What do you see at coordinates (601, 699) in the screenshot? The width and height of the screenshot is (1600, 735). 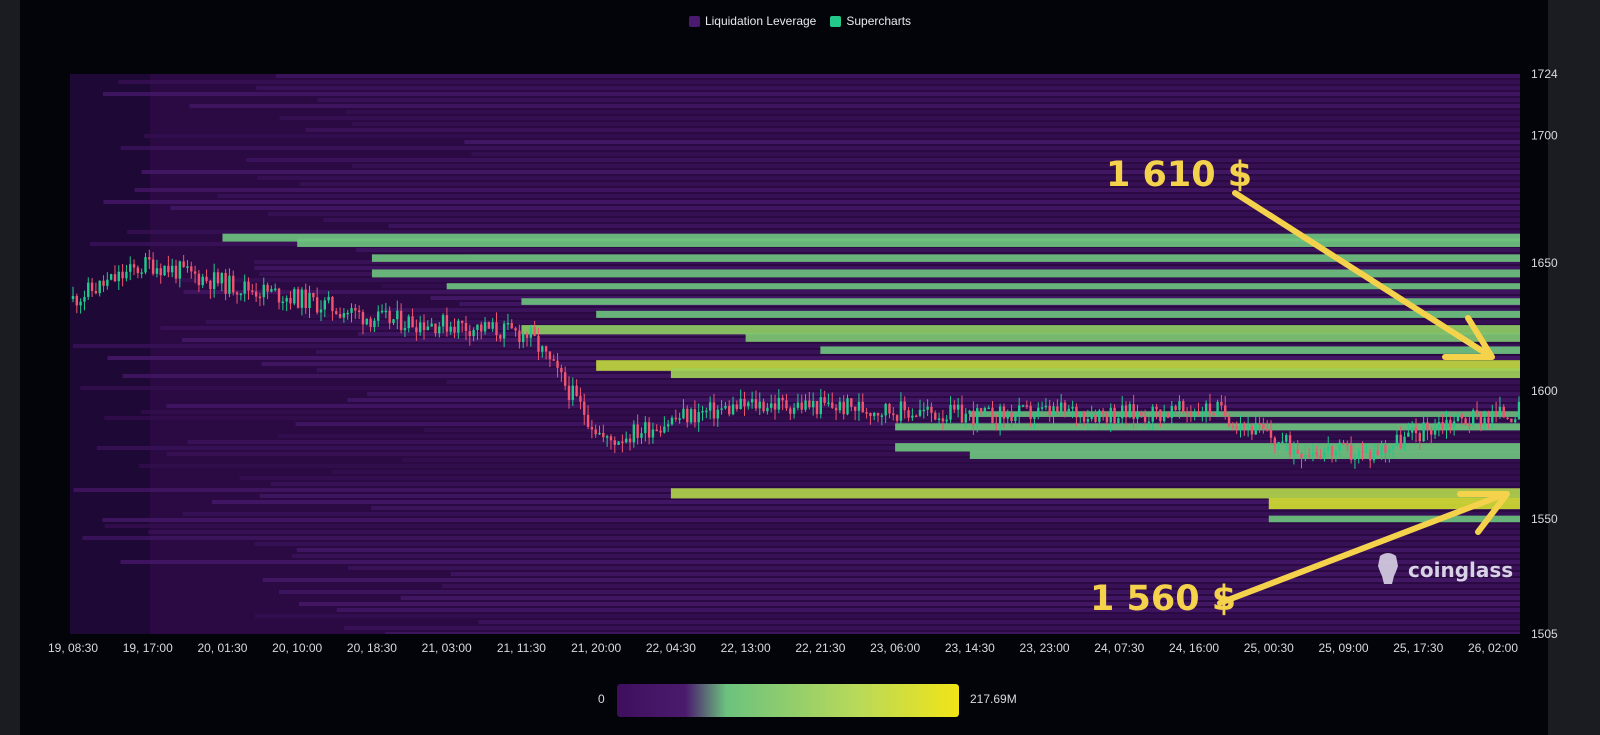 I see `color-scale-min-label: 0` at bounding box center [601, 699].